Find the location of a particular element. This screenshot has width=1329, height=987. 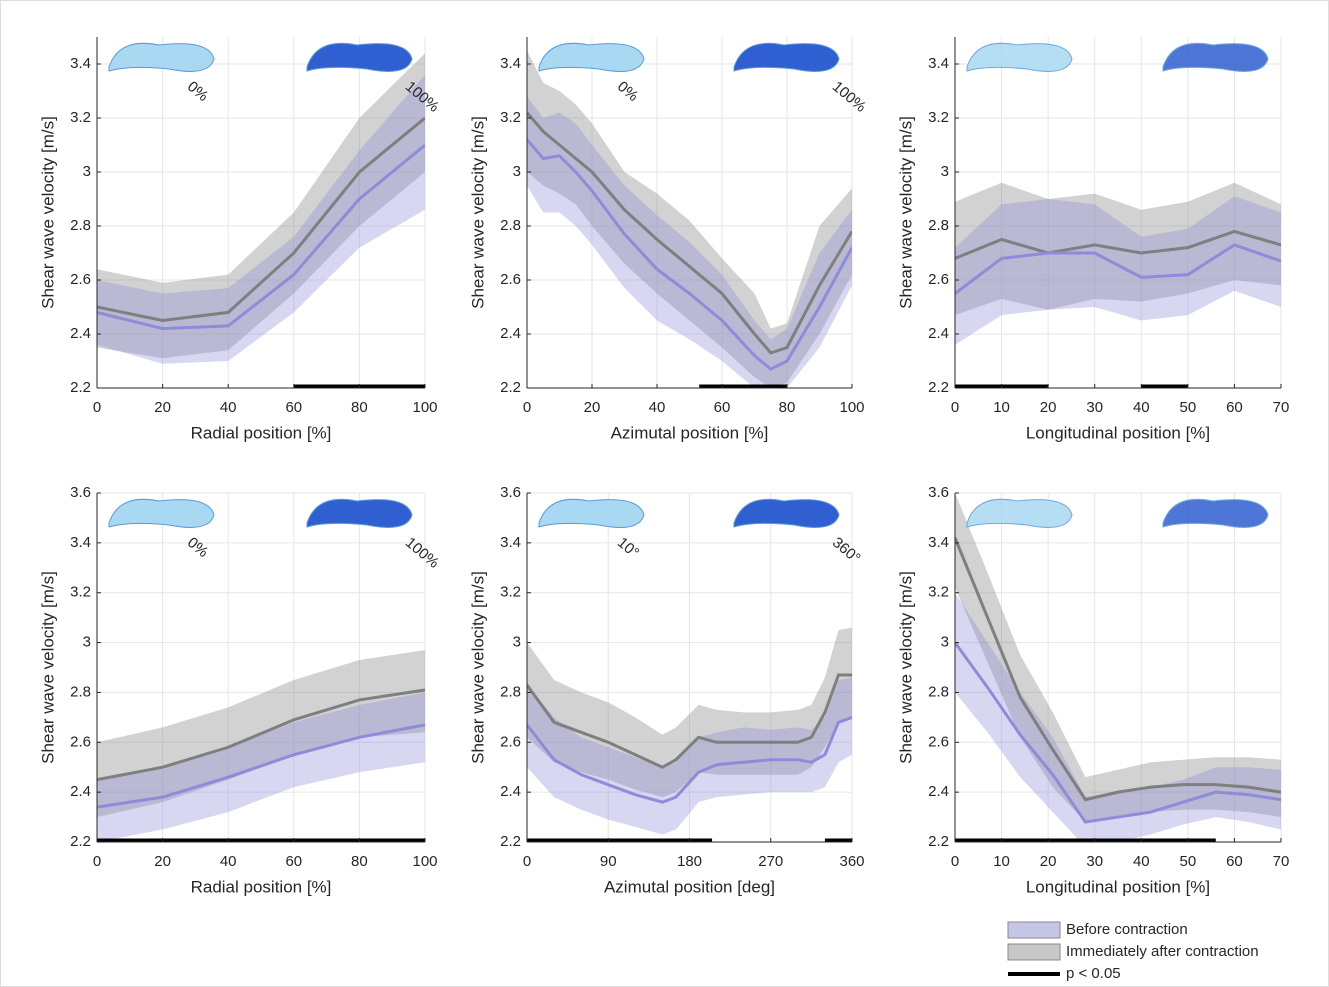

x-tick-label: 90 is located at coordinates (608, 861).